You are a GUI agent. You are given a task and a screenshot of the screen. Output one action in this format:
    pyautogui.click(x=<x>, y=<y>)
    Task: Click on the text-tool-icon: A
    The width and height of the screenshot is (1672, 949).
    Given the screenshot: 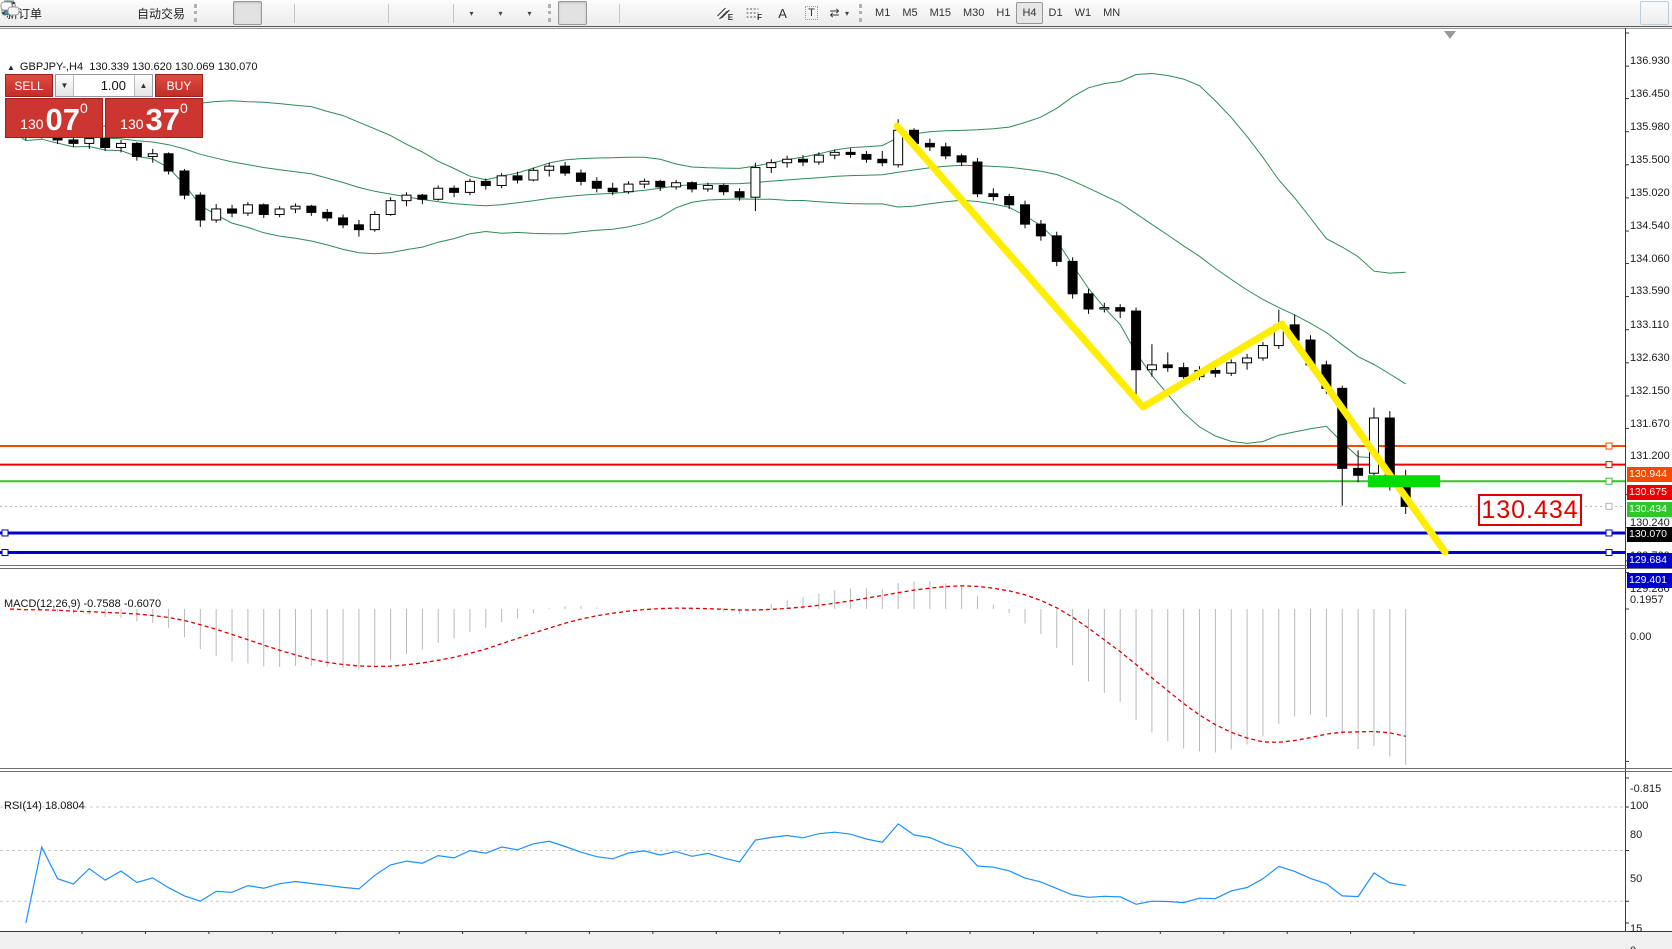 What is the action you would take?
    pyautogui.click(x=782, y=13)
    